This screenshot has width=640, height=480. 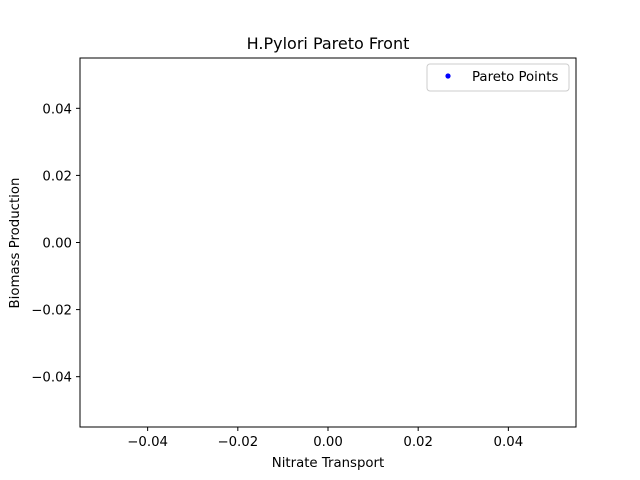 I want to click on x-axis-ticks: −0.04 −0.02 0.00 0.02 0.04, so click(x=325, y=438).